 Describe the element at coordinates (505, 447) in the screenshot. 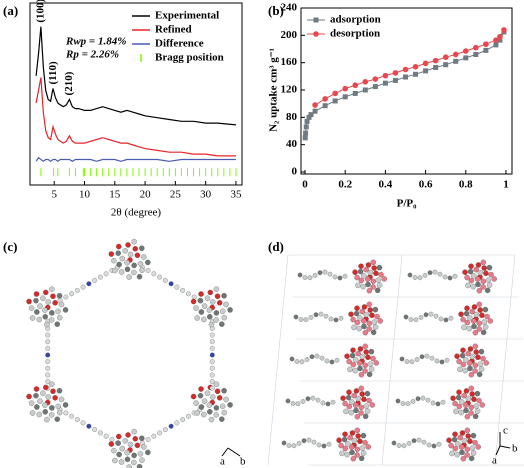

I see `axis-arrow` at that location.